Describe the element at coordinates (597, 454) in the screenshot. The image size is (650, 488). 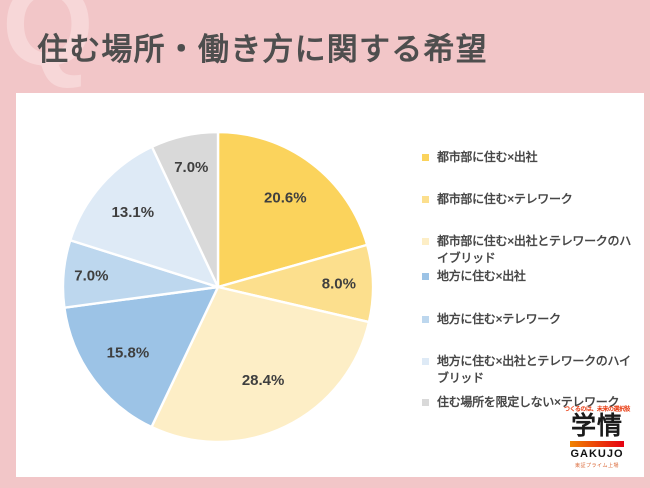
I see `logo-latin: GAKUJO` at that location.